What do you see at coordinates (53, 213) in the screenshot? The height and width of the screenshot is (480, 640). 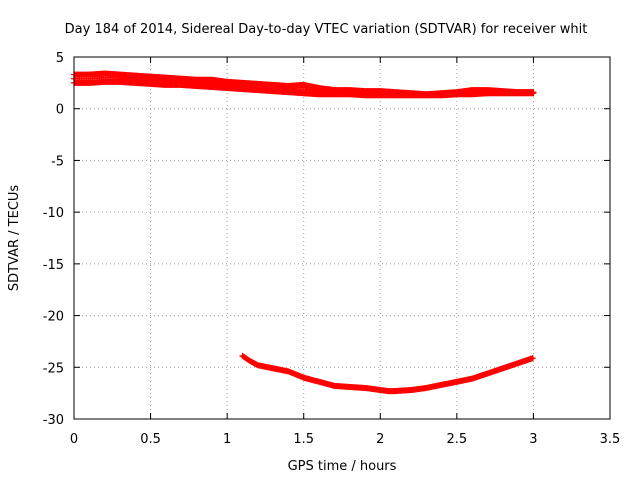 I see `y-tick-label: -10` at bounding box center [53, 213].